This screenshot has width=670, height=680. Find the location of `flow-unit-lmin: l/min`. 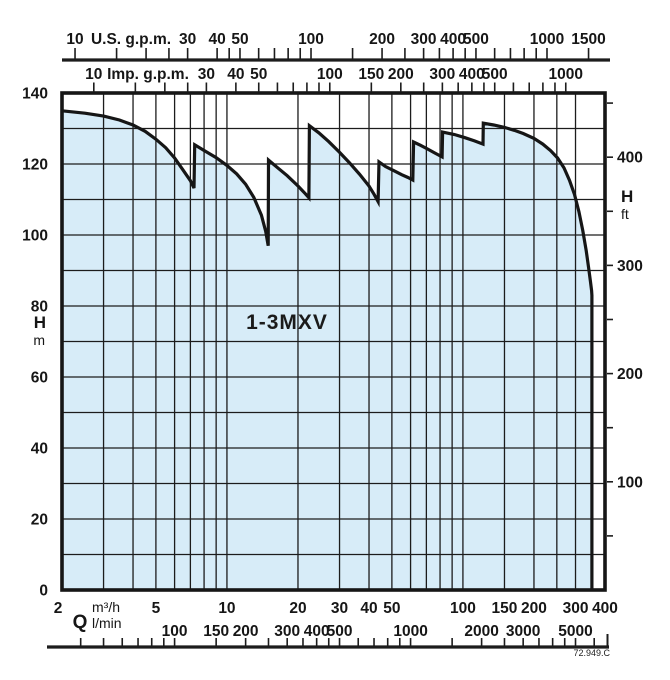

flow-unit-lmin: l/min is located at coordinates (107, 623).